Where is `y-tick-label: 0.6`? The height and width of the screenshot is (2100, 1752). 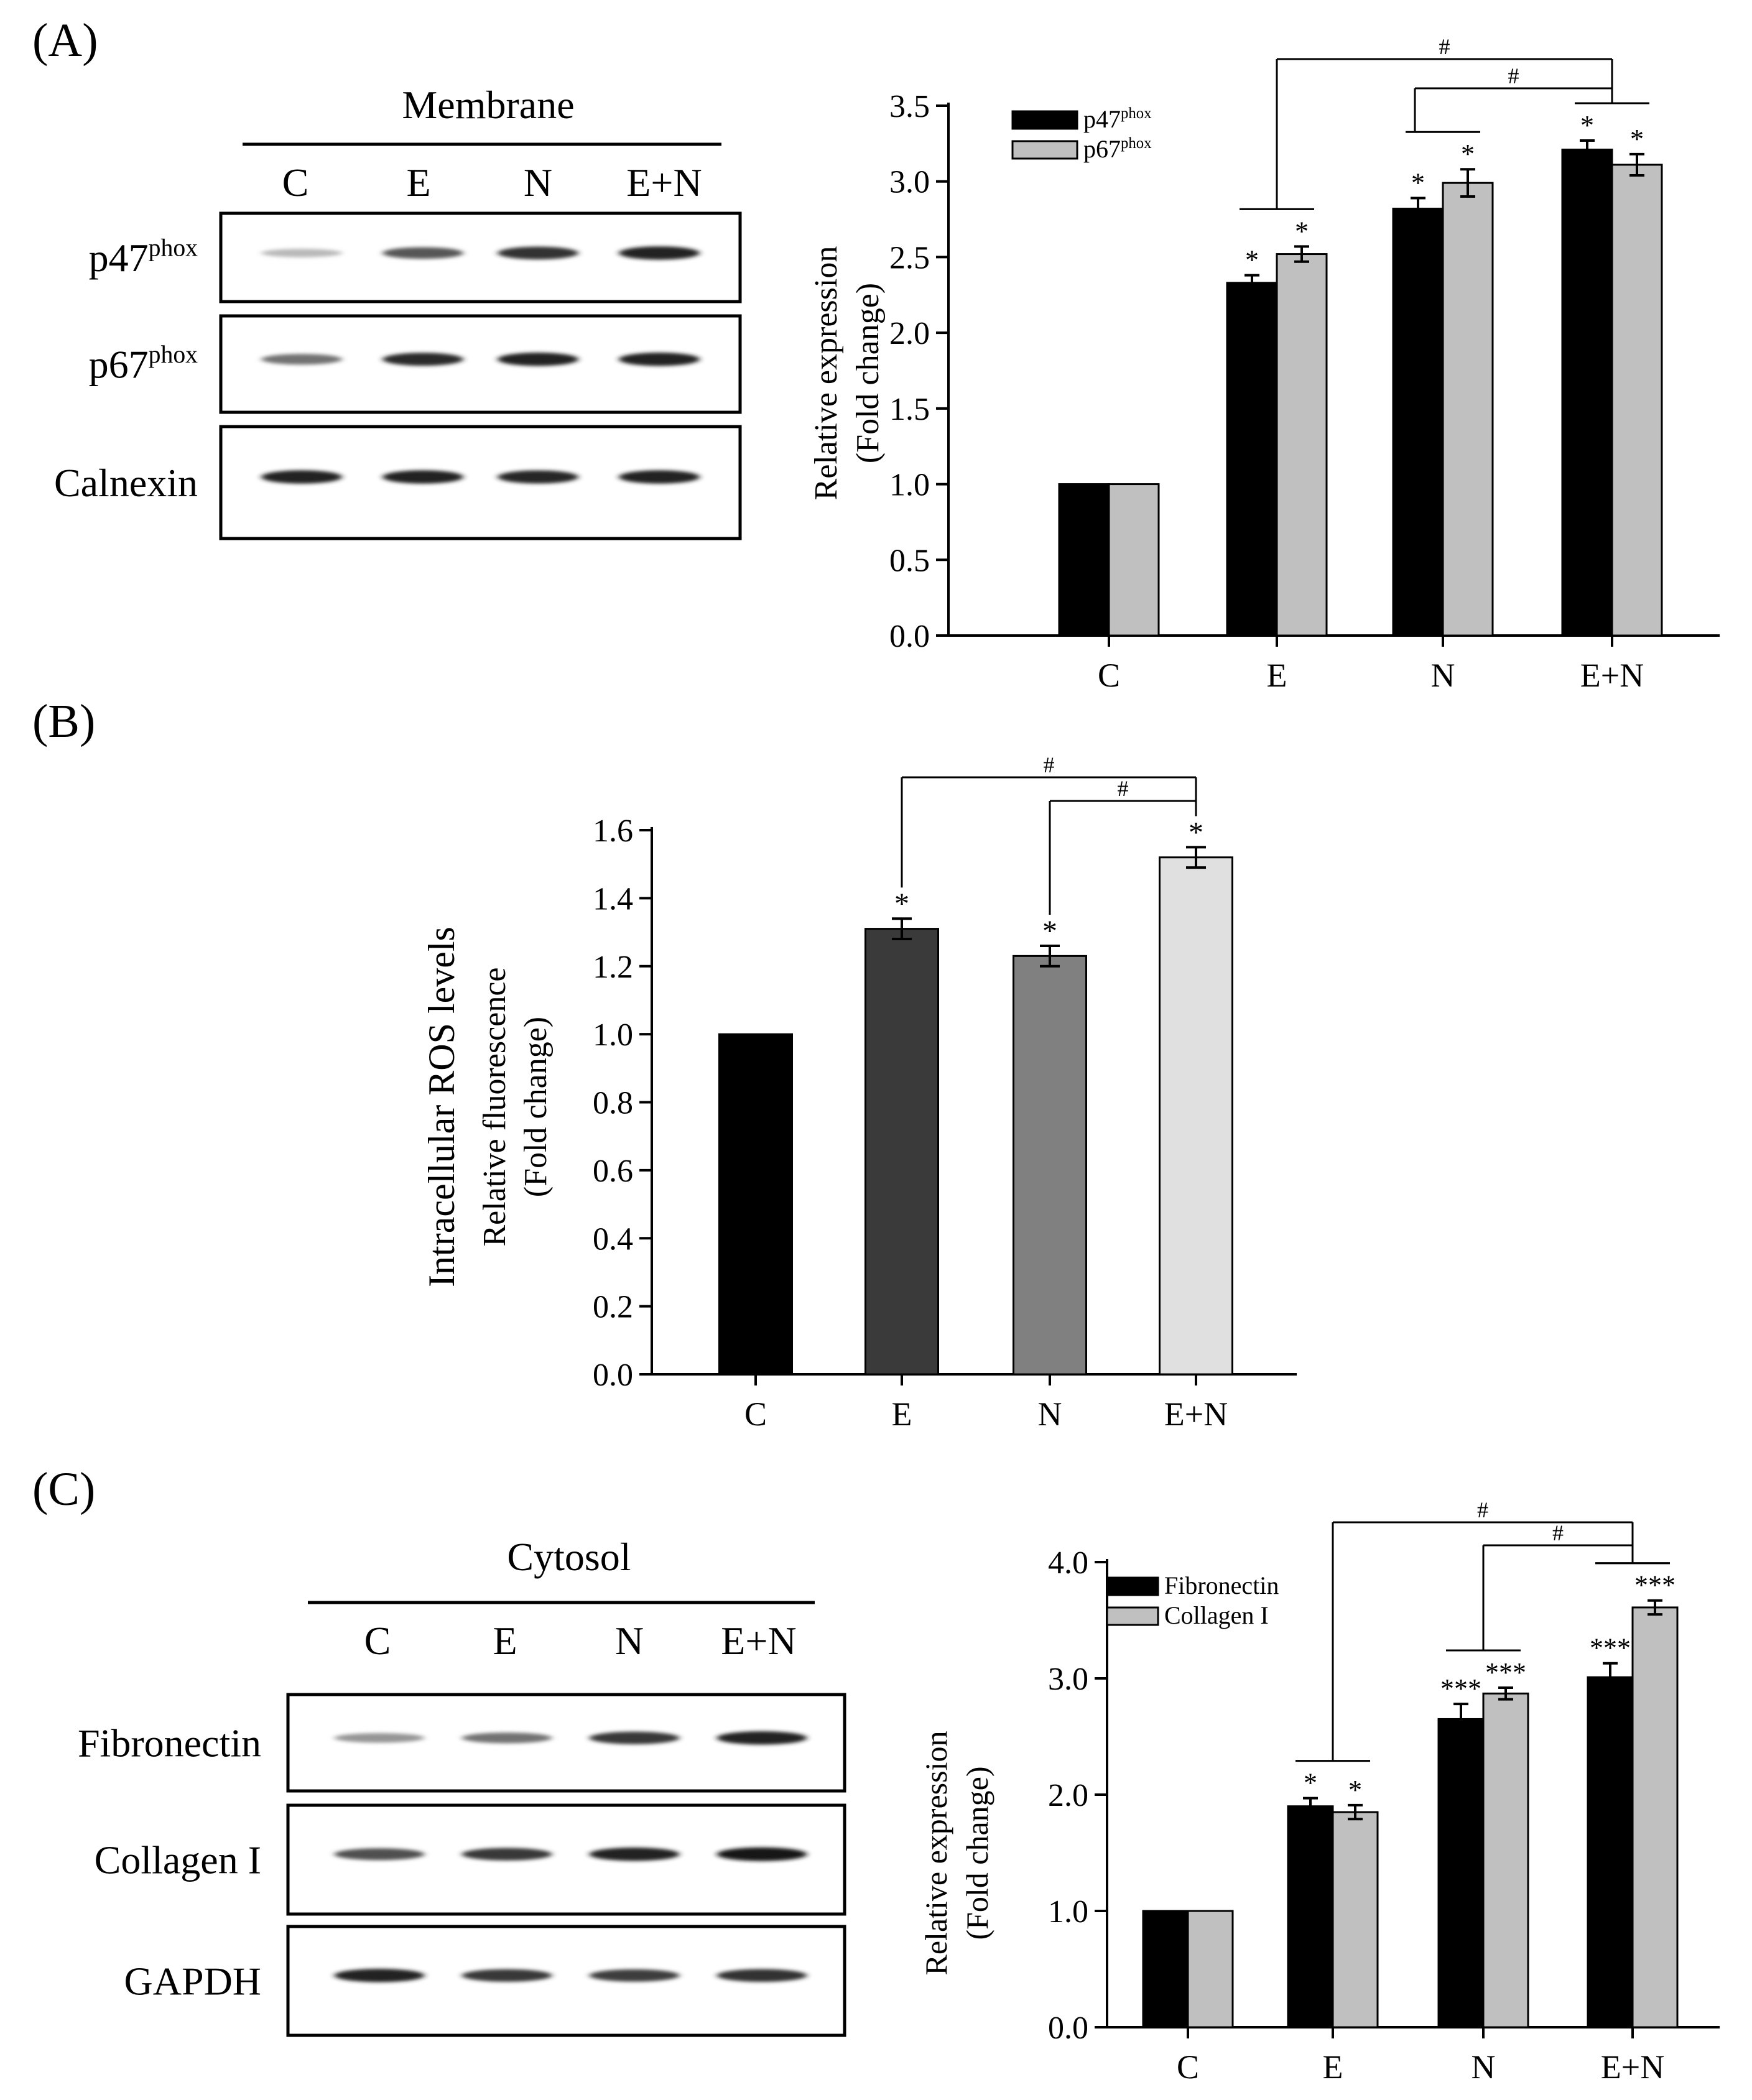 y-tick-label: 0.6 is located at coordinates (613, 1171).